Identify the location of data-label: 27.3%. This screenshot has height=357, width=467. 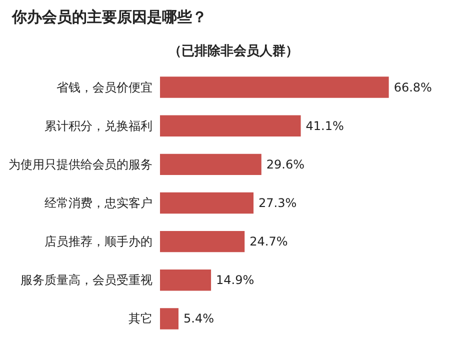
(277, 203).